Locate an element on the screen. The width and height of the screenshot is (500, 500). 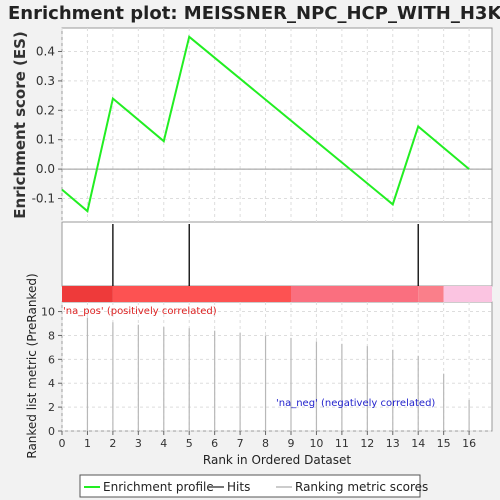
metric-y-tick-label: 8 is located at coordinates (51, 335).